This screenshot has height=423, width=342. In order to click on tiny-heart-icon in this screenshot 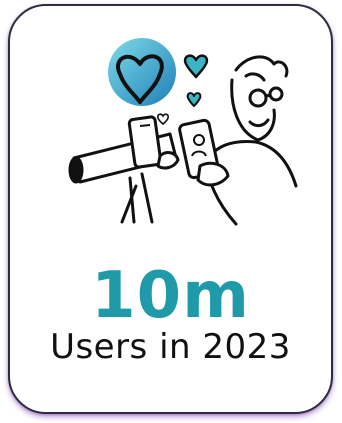, I will do `click(194, 99)`.